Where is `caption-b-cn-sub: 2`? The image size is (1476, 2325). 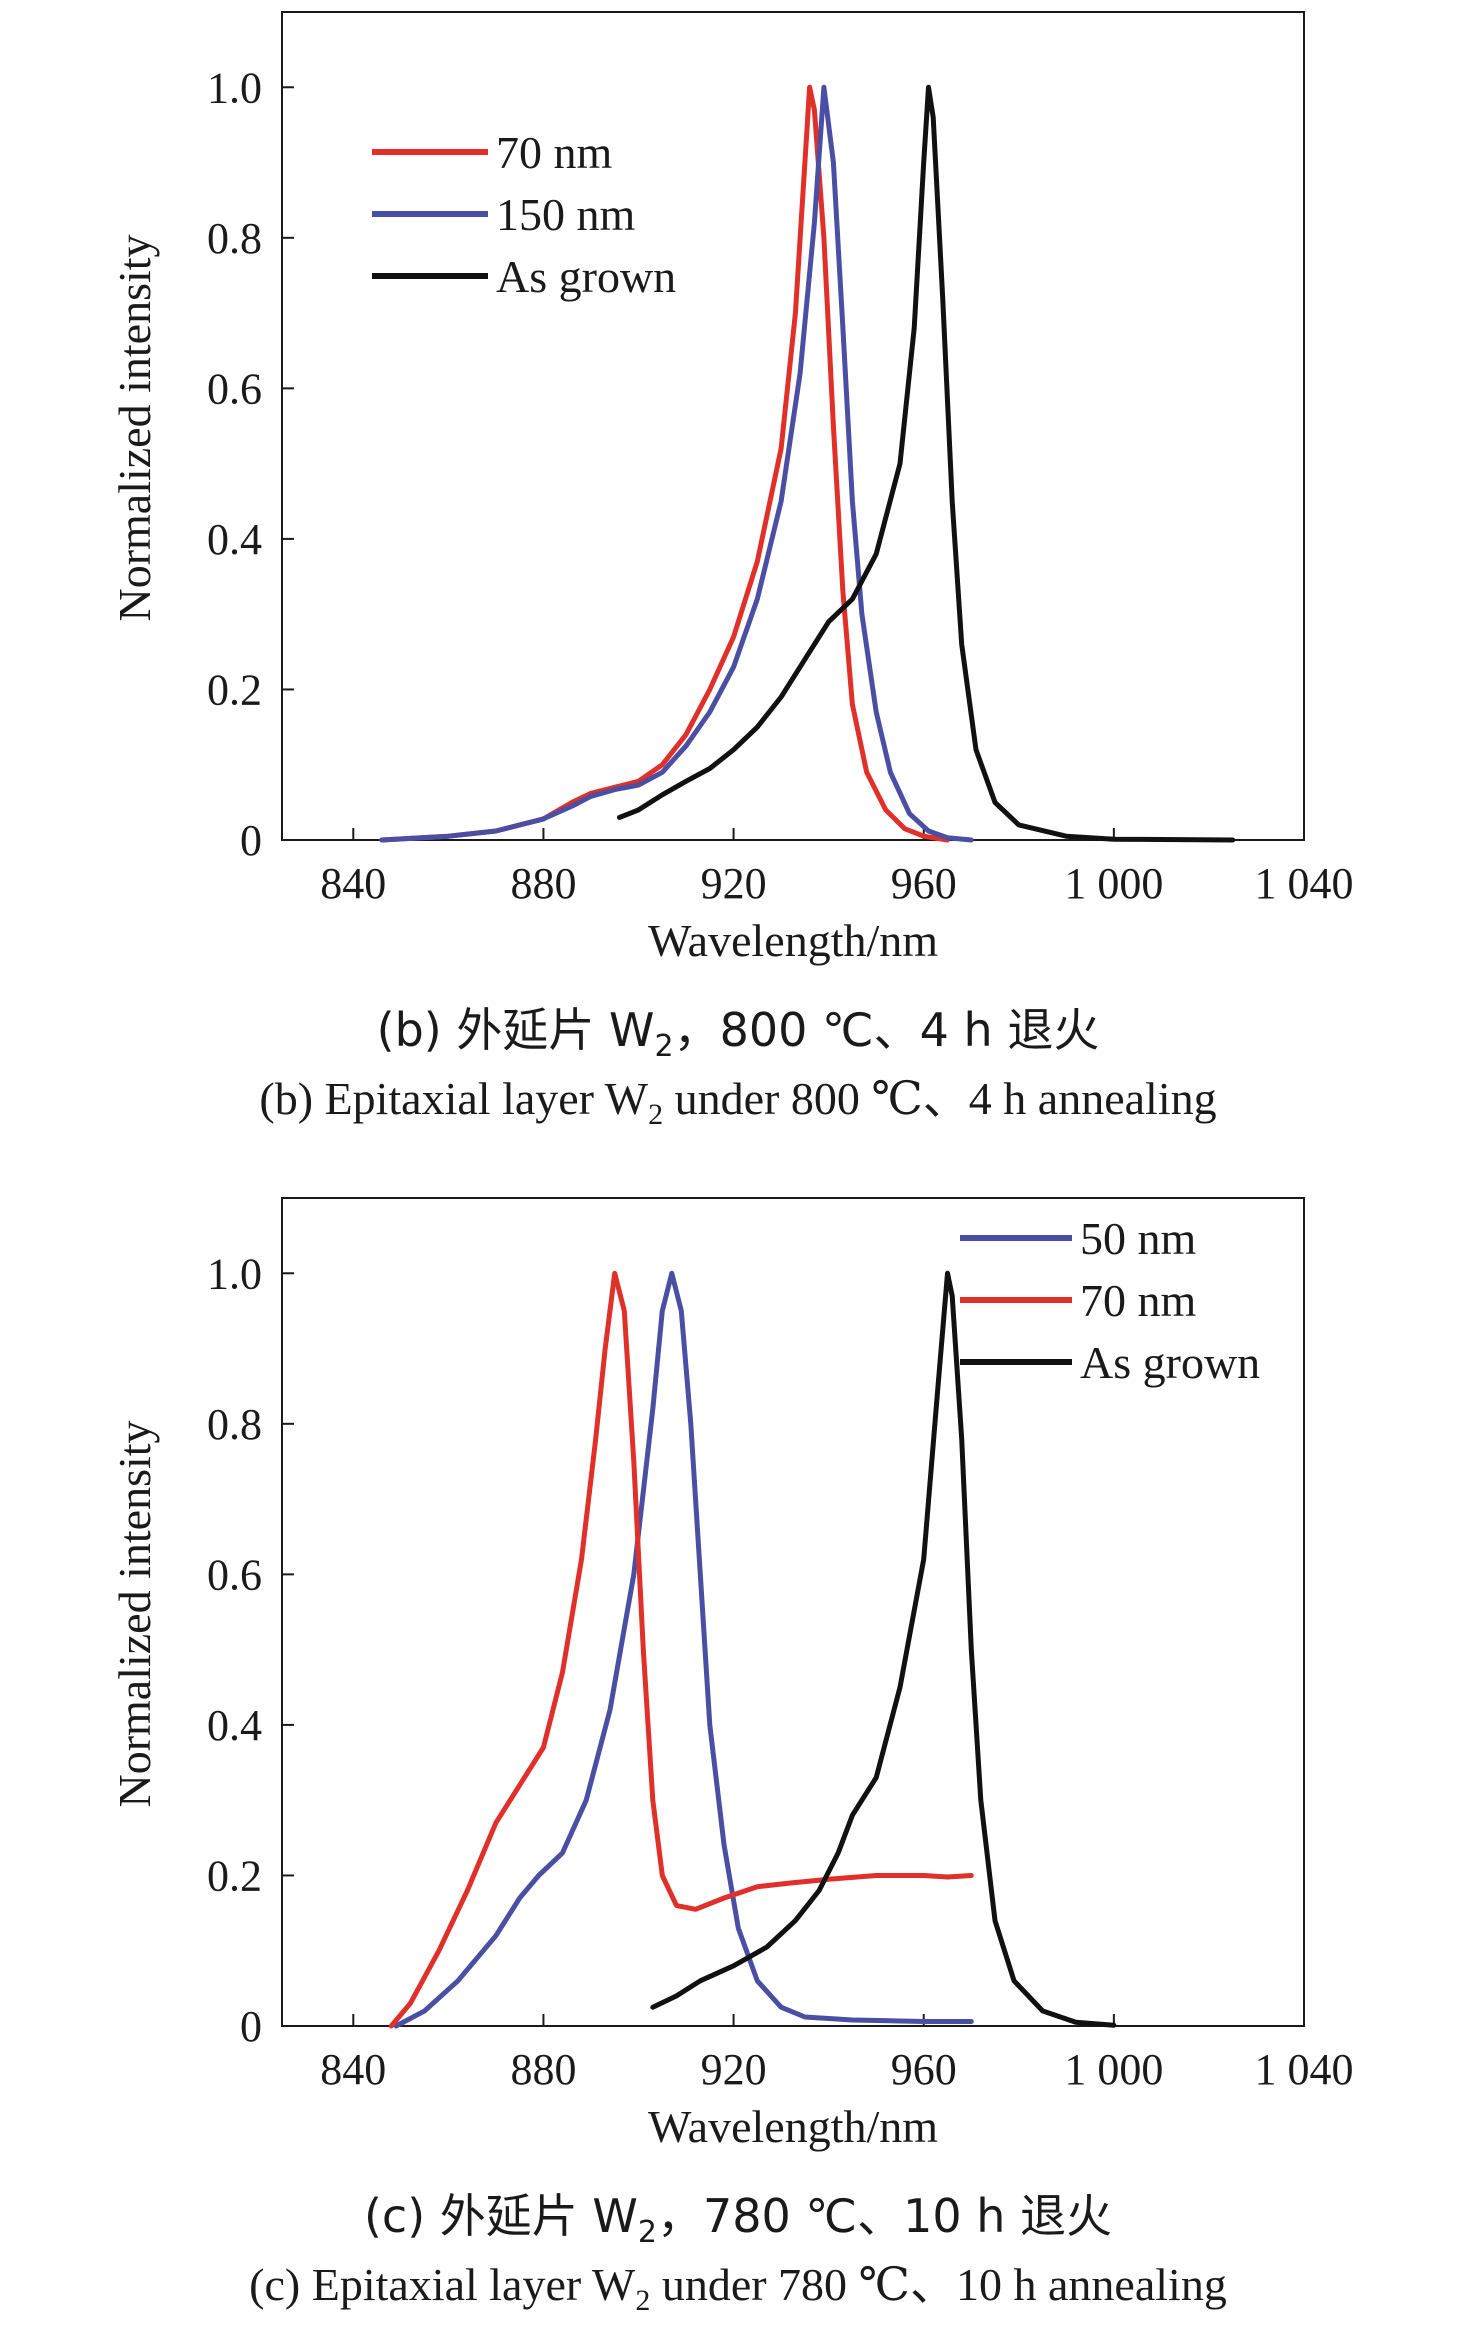
caption-b-cn-sub: 2 is located at coordinates (664, 1047).